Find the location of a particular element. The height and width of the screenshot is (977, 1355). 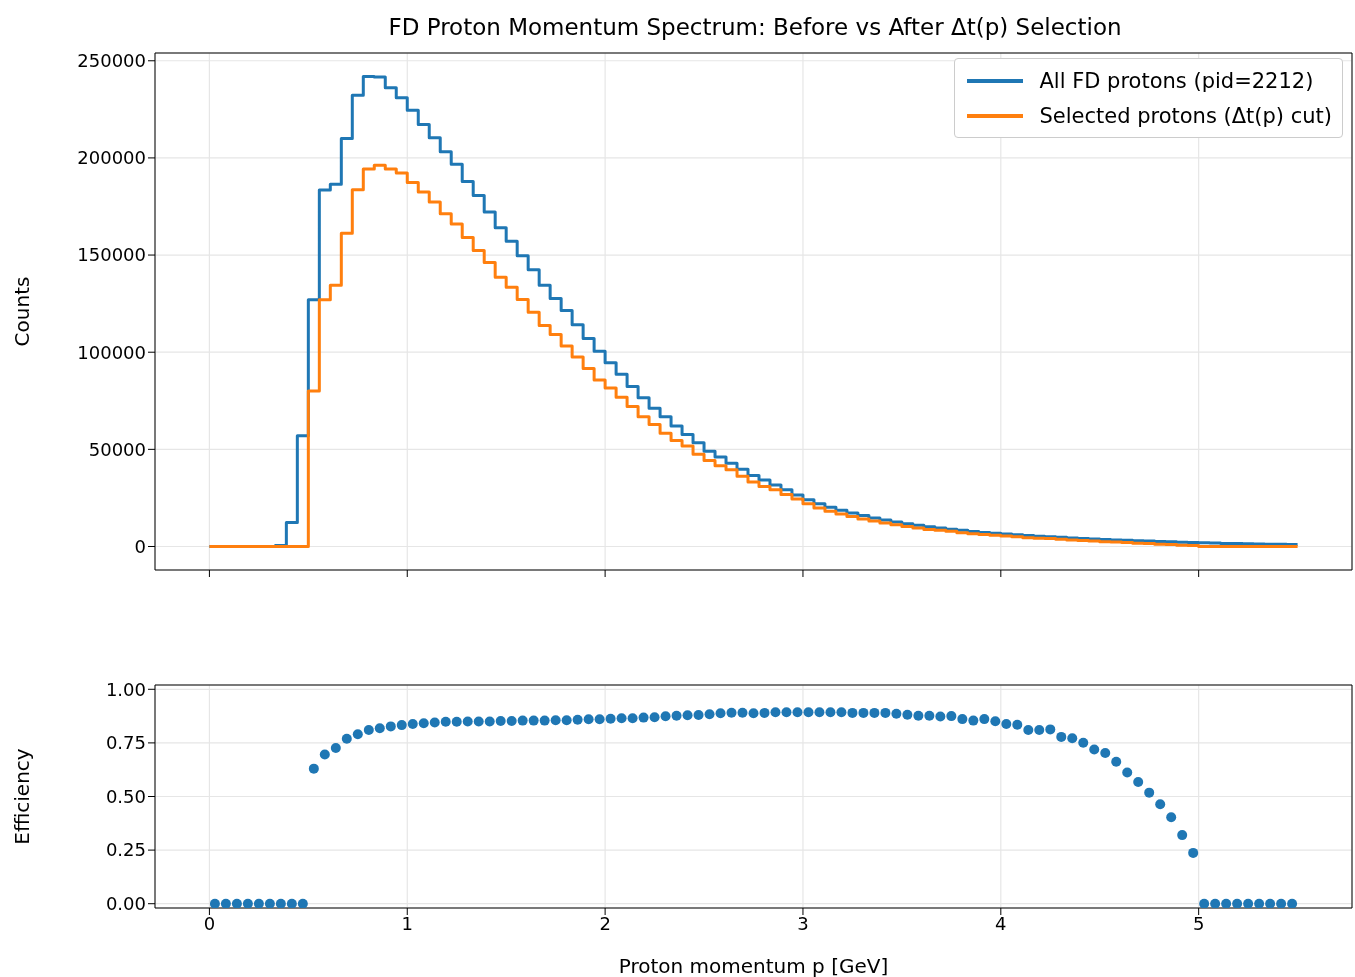

y-tick-label: 1.00 is located at coordinates (125, 689).